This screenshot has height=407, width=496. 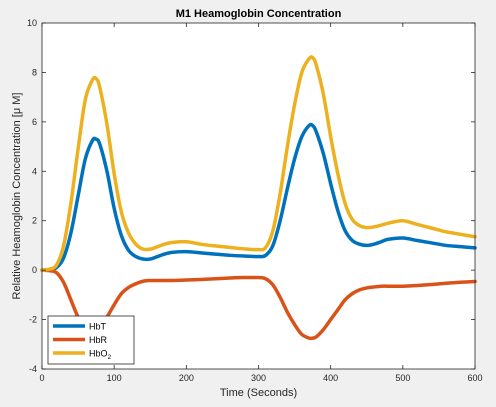 I want to click on legend: HbT HbR HbO2, so click(x=91, y=340).